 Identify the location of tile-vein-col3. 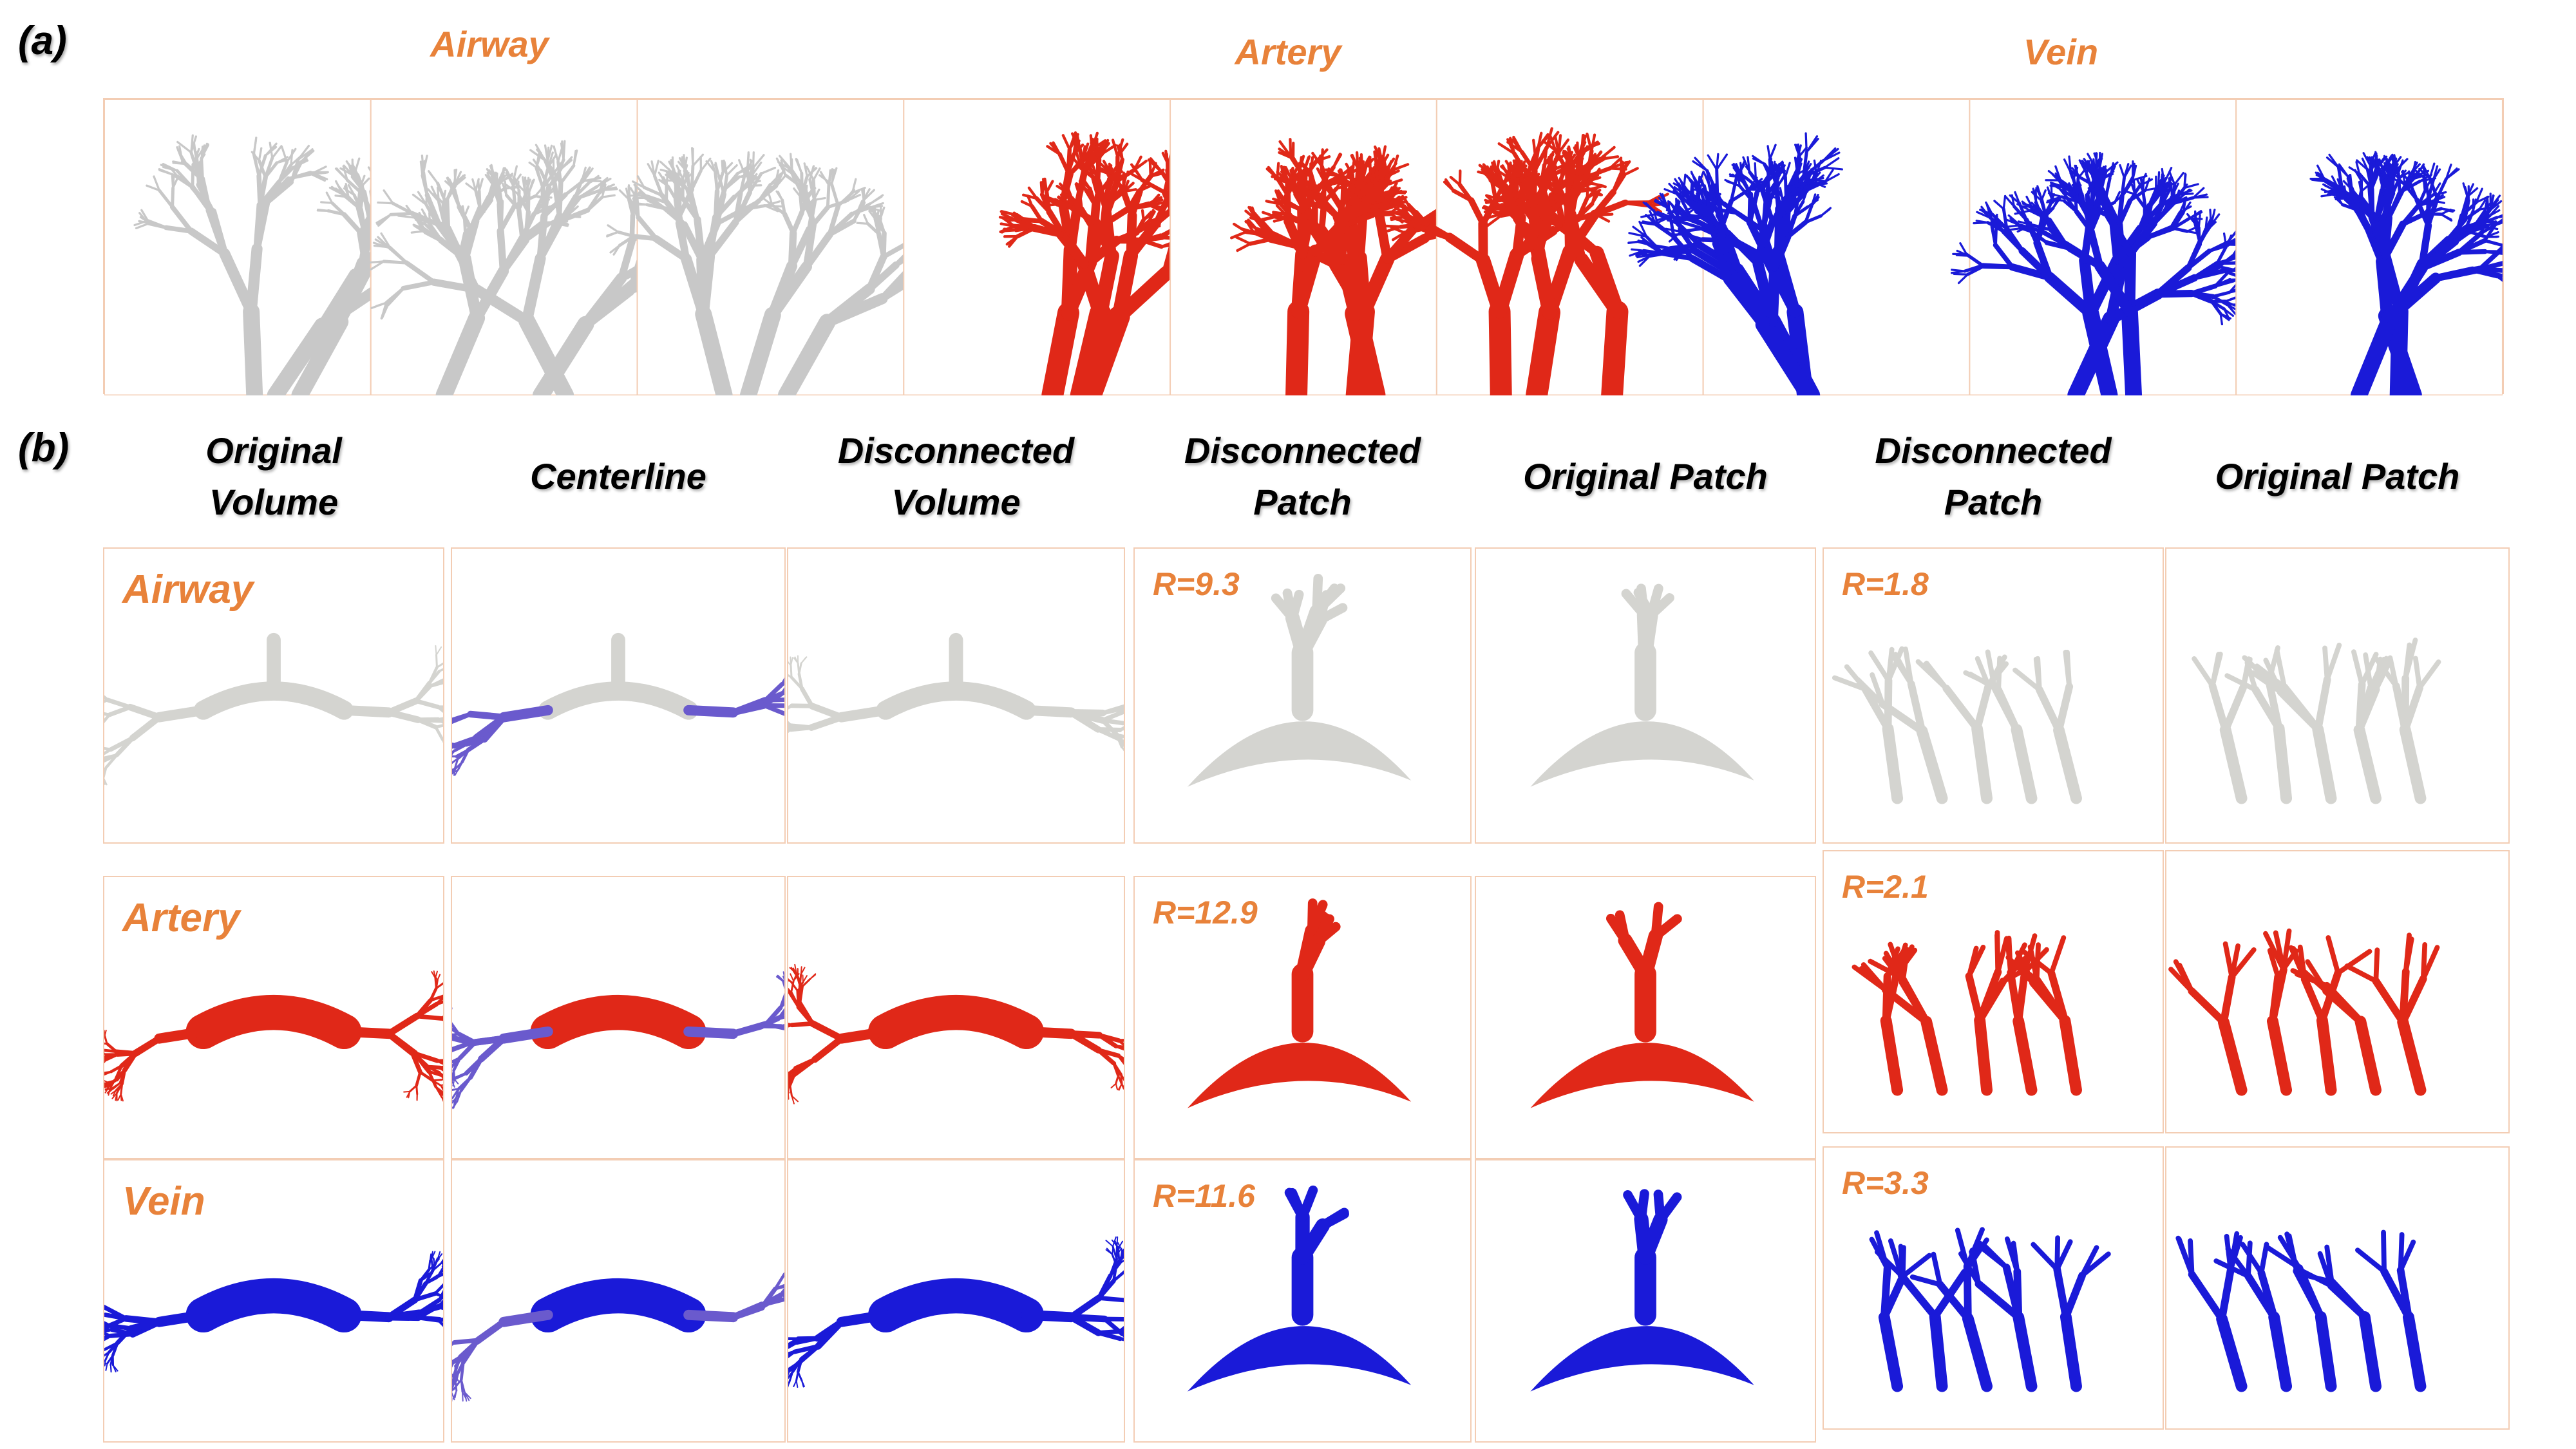
(956, 1301).